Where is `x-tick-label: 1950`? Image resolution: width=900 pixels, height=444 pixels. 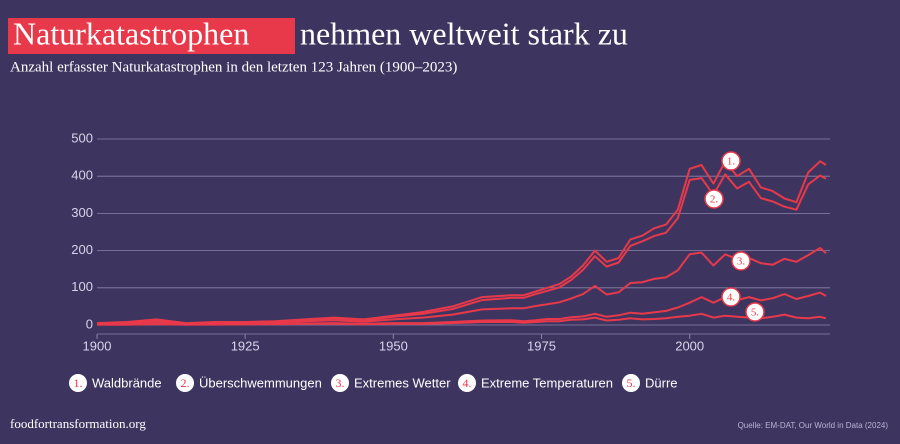
x-tick-label: 1950 is located at coordinates (393, 345).